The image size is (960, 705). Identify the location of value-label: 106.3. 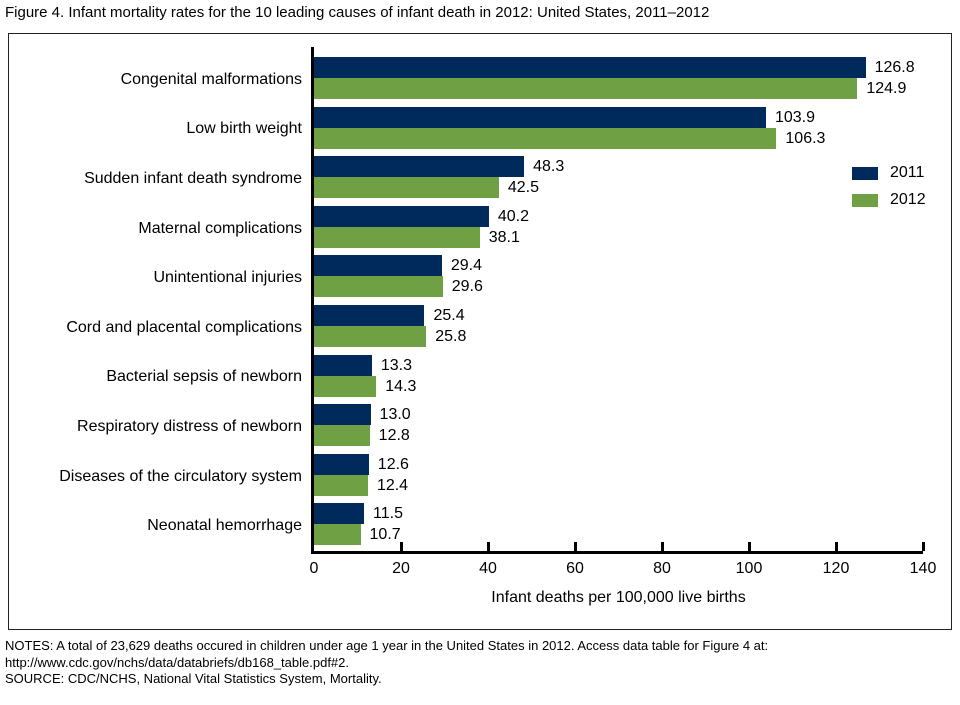
(805, 138).